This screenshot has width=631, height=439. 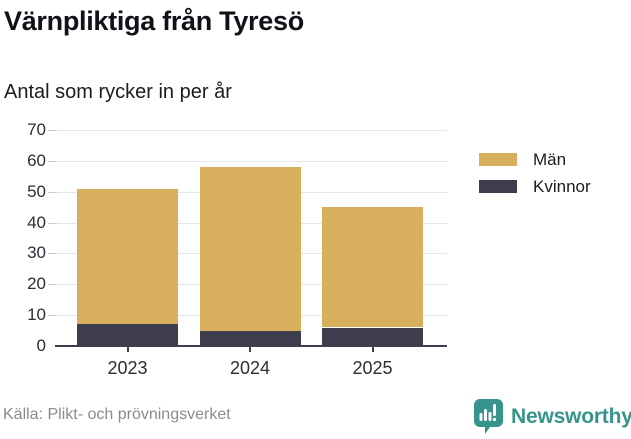 I want to click on x-axis-tick-2025, so click(x=372, y=349).